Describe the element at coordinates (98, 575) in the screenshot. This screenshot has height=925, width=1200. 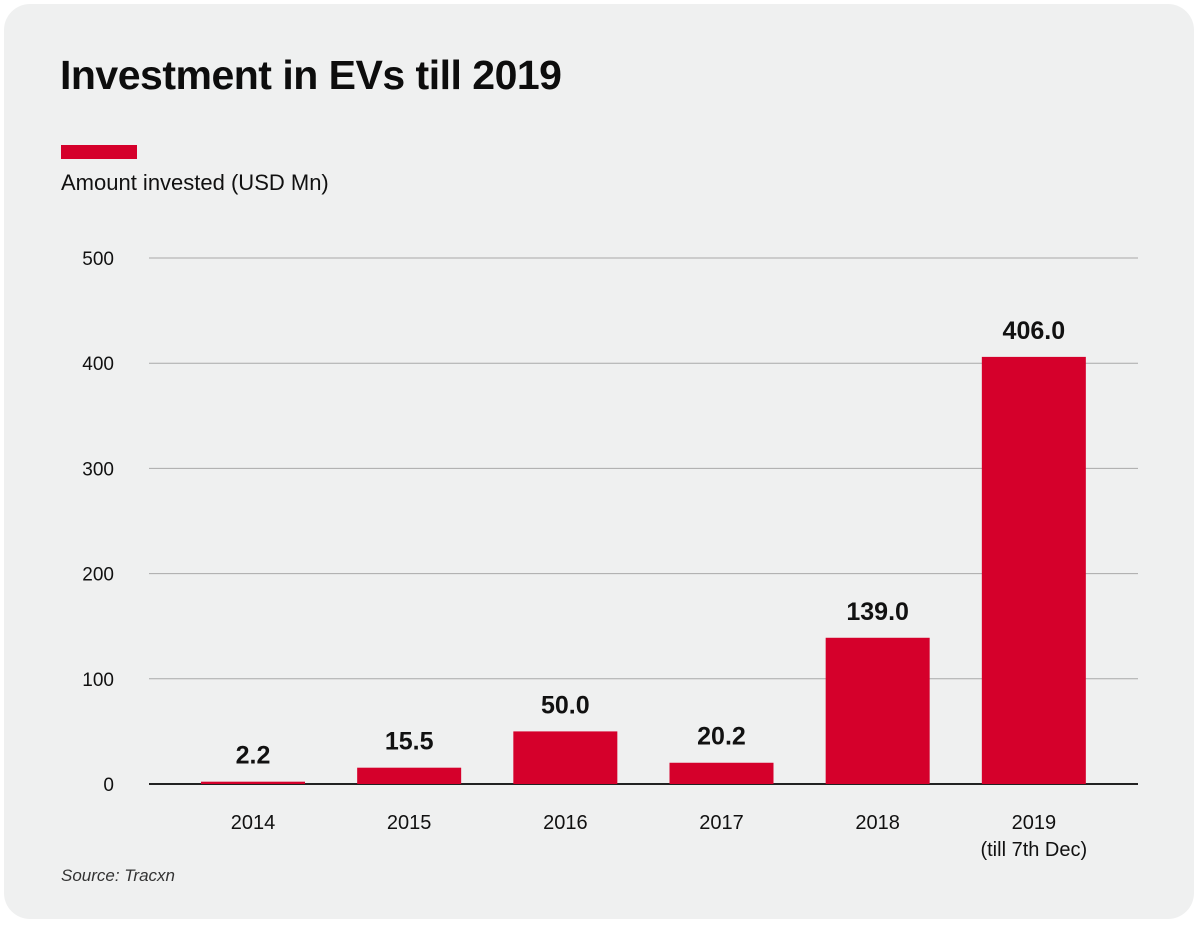
I see `y-tick-label: 200` at that location.